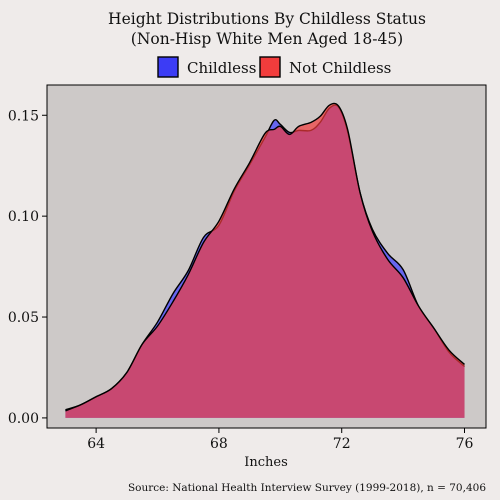  I want to click on chart-title-line-1: Height Distributions By Childless Status, so click(267, 19).